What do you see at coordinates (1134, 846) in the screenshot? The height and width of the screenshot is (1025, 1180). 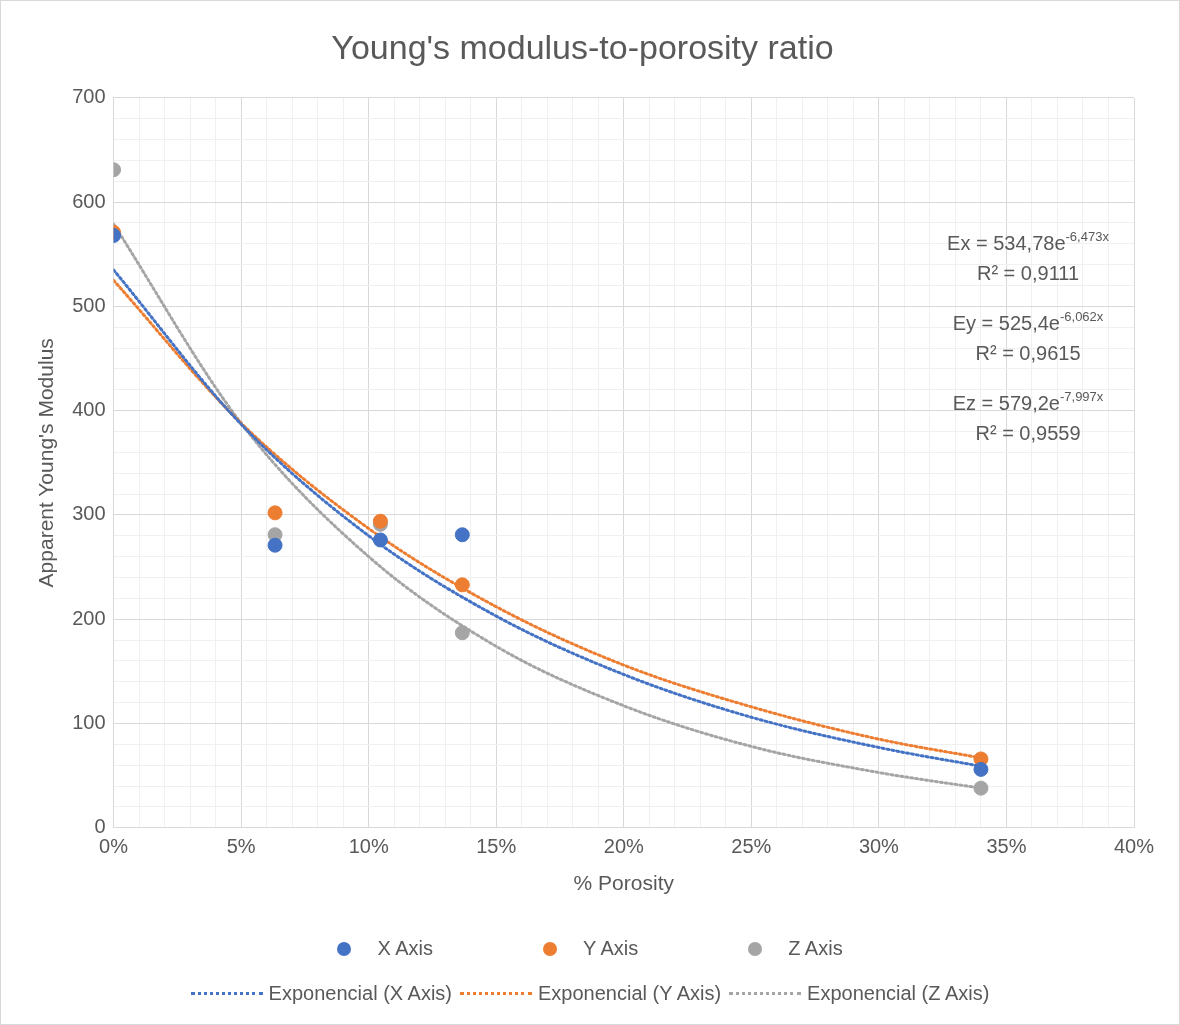 I see `x-tick-label: 40%` at bounding box center [1134, 846].